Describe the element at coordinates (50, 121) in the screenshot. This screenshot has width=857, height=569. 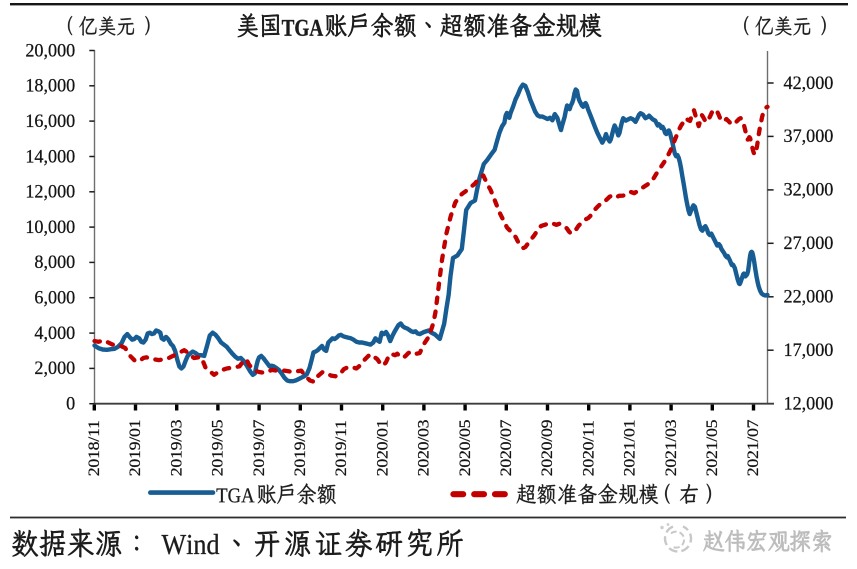
I see `svg-text: 16,000` at that location.